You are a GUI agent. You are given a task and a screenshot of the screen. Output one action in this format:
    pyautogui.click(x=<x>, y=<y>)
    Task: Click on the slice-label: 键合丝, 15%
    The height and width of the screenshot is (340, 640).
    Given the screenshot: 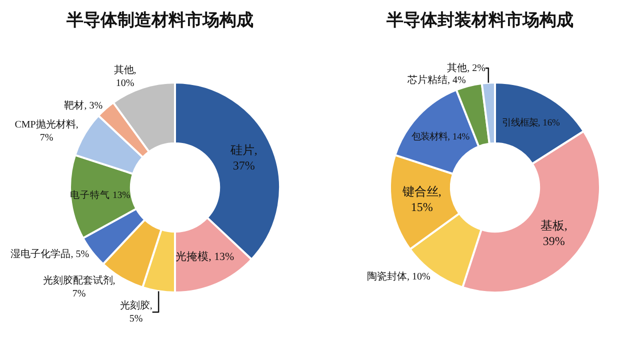 What is the action you would take?
    pyautogui.click(x=421, y=199)
    